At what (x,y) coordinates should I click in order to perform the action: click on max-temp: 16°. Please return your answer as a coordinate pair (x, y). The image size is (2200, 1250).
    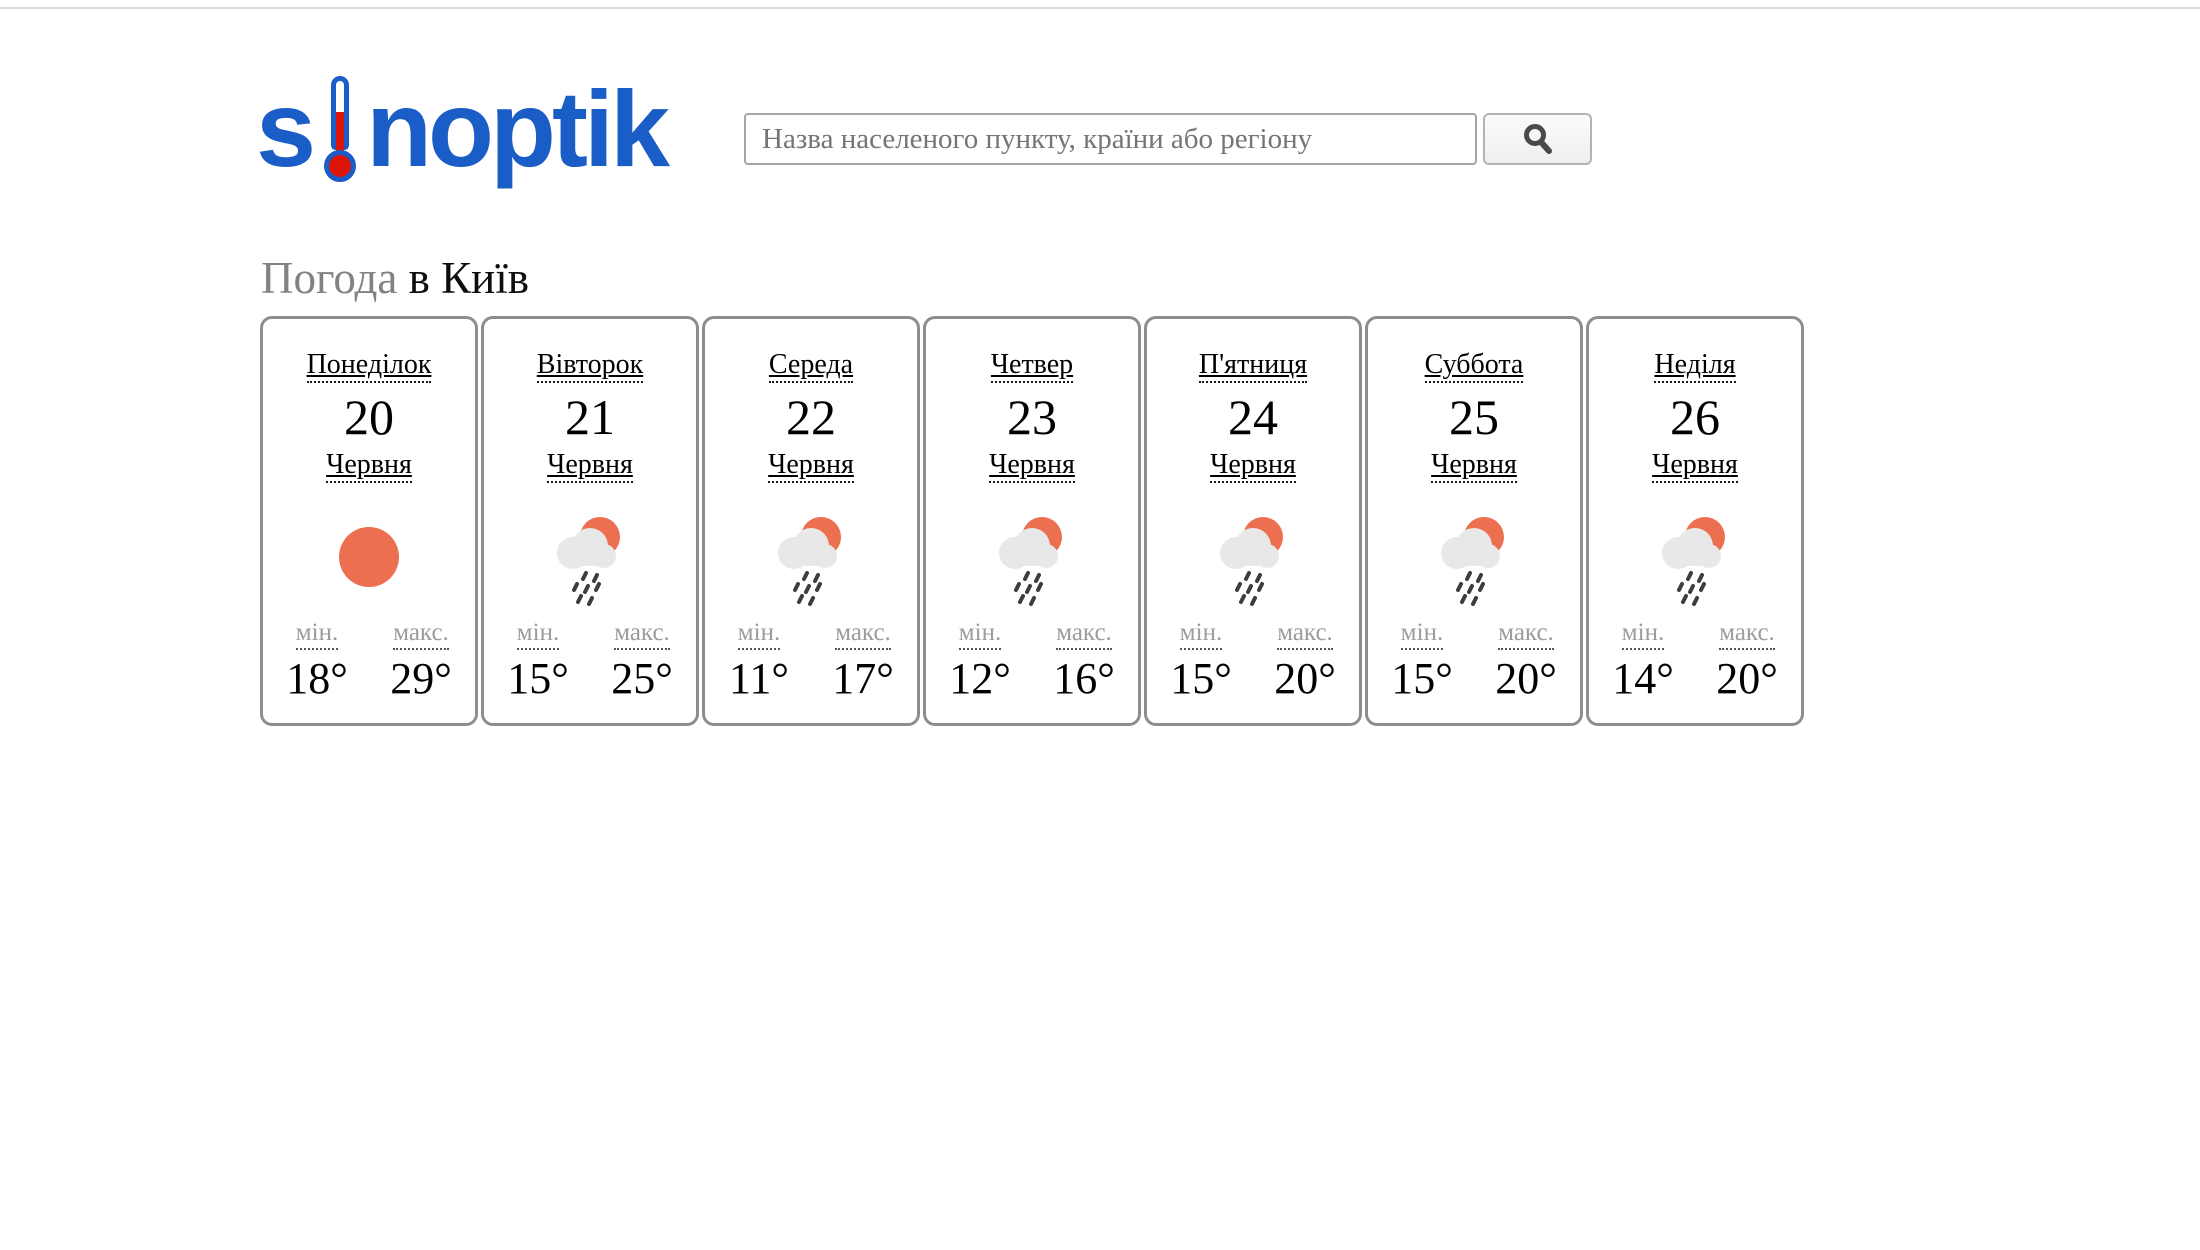
    Looking at the image, I should click on (1084, 678).